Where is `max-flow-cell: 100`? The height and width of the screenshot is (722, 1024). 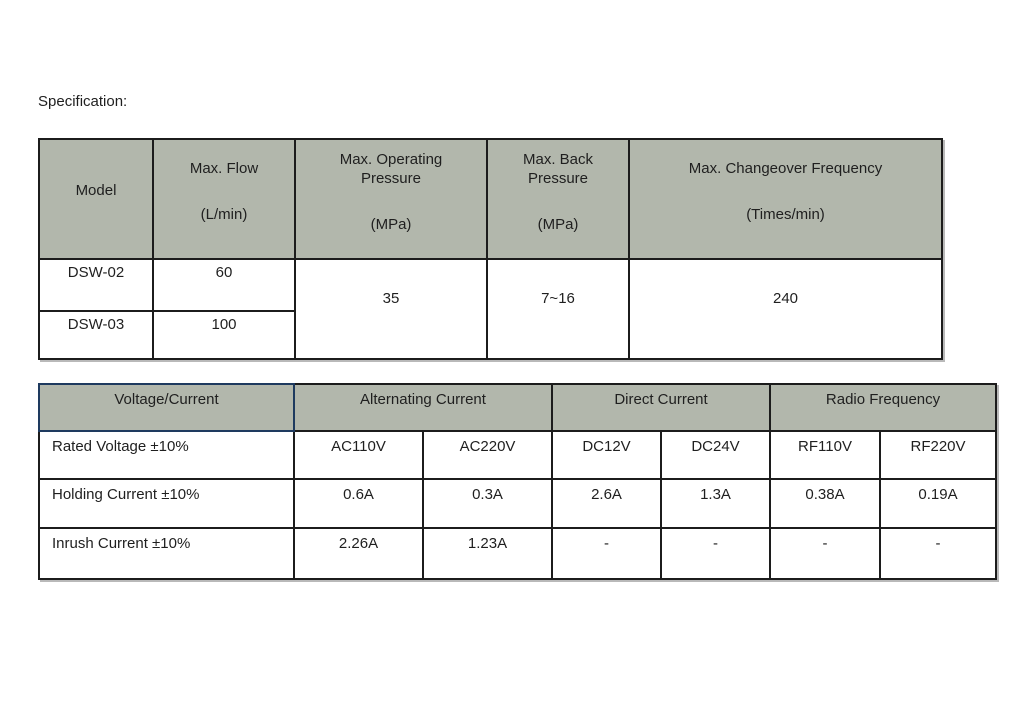 max-flow-cell: 100 is located at coordinates (224, 335).